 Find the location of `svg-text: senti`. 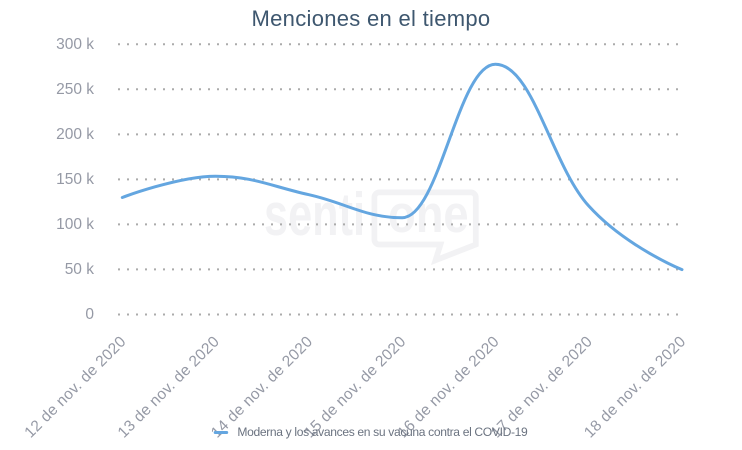

svg-text: senti is located at coordinates (314, 214).